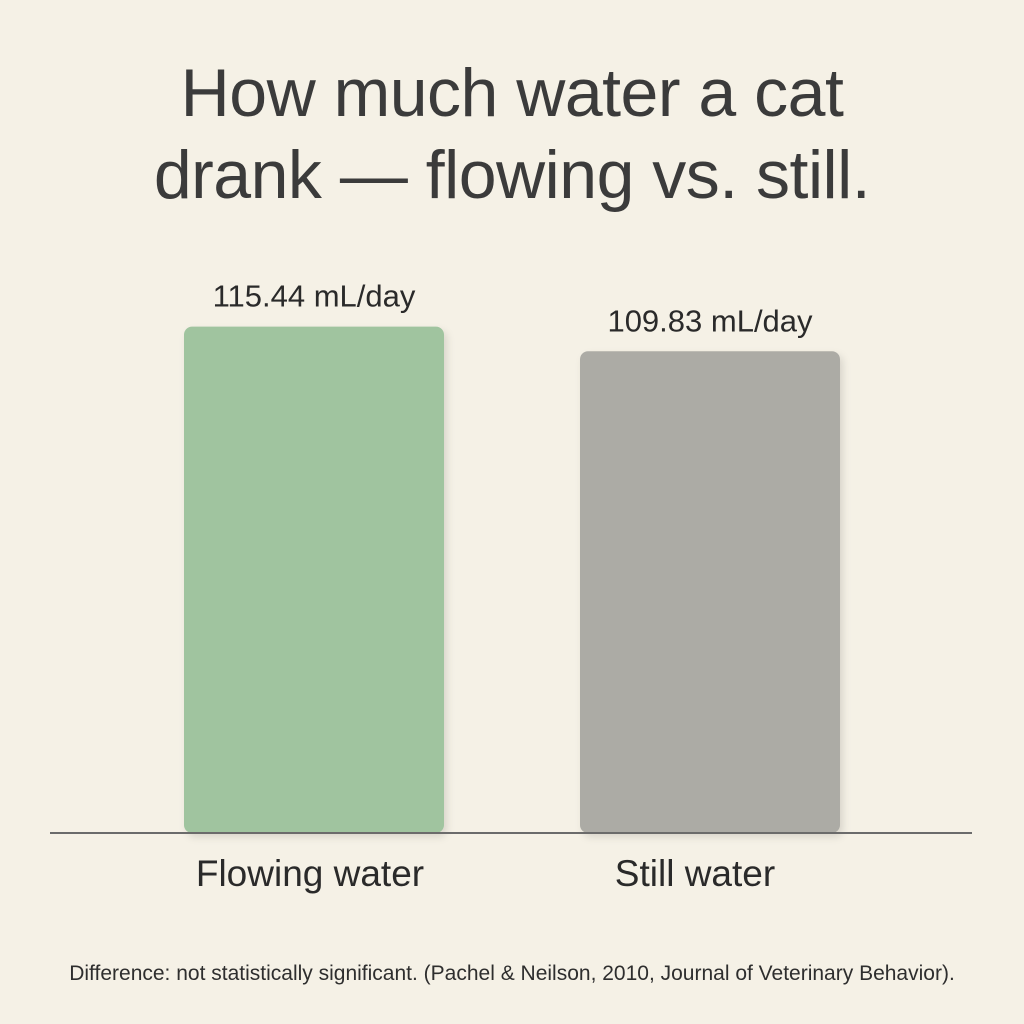  Describe the element at coordinates (310, 873) in the screenshot. I see `category-label-flowing-water: Flowing water` at that location.